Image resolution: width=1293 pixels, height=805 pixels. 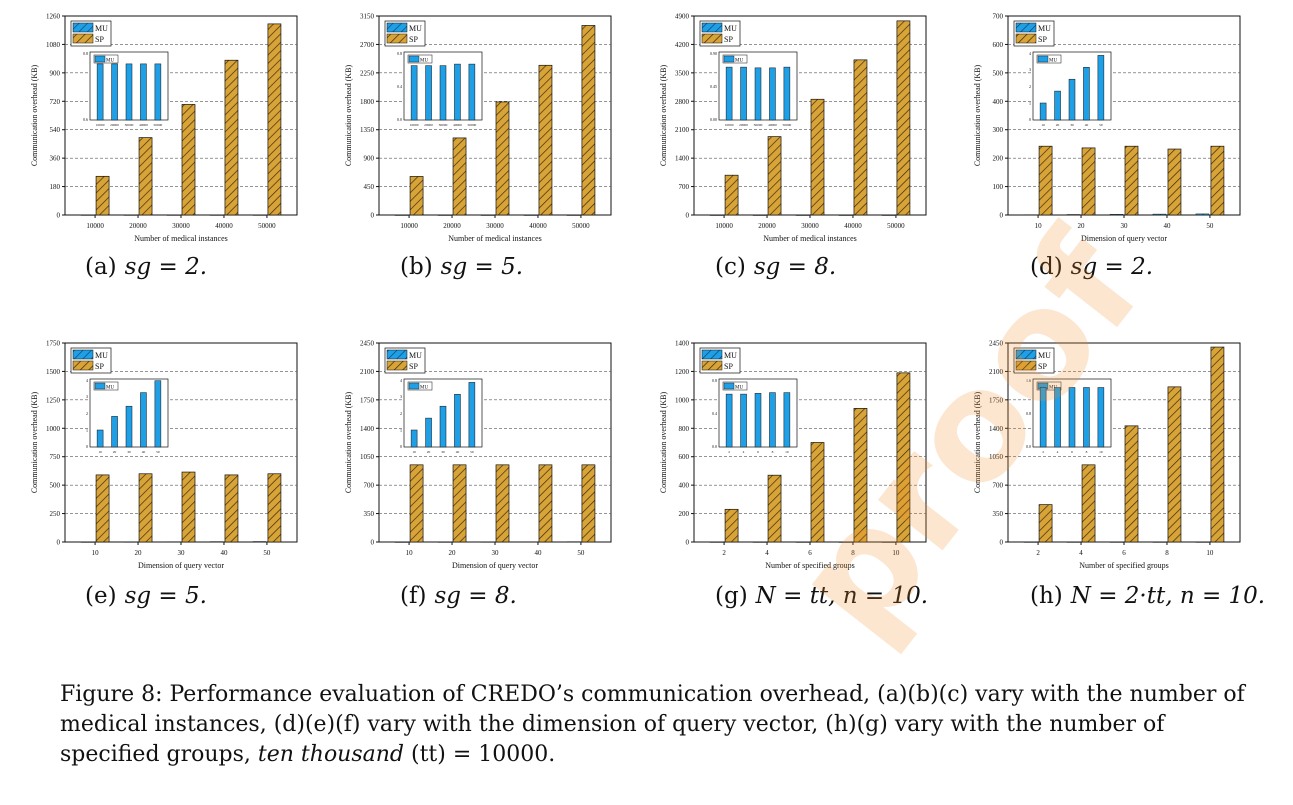 I want to click on inset-y-tick-label: 0, so click(x=1030, y=119).